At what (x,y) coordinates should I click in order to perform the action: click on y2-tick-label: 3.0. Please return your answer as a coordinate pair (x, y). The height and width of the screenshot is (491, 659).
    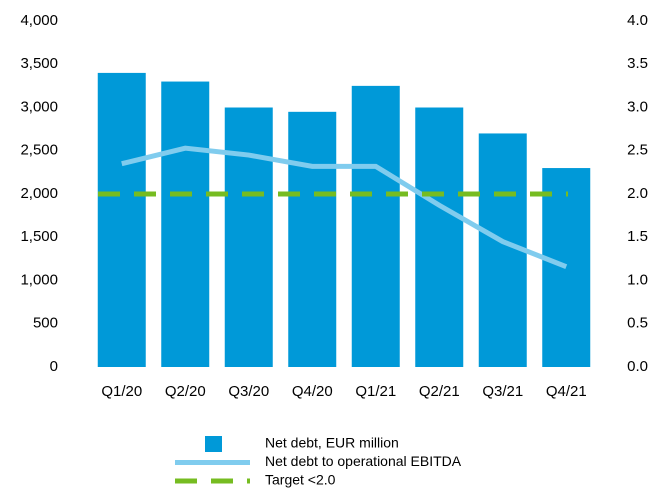
    Looking at the image, I should click on (637, 106).